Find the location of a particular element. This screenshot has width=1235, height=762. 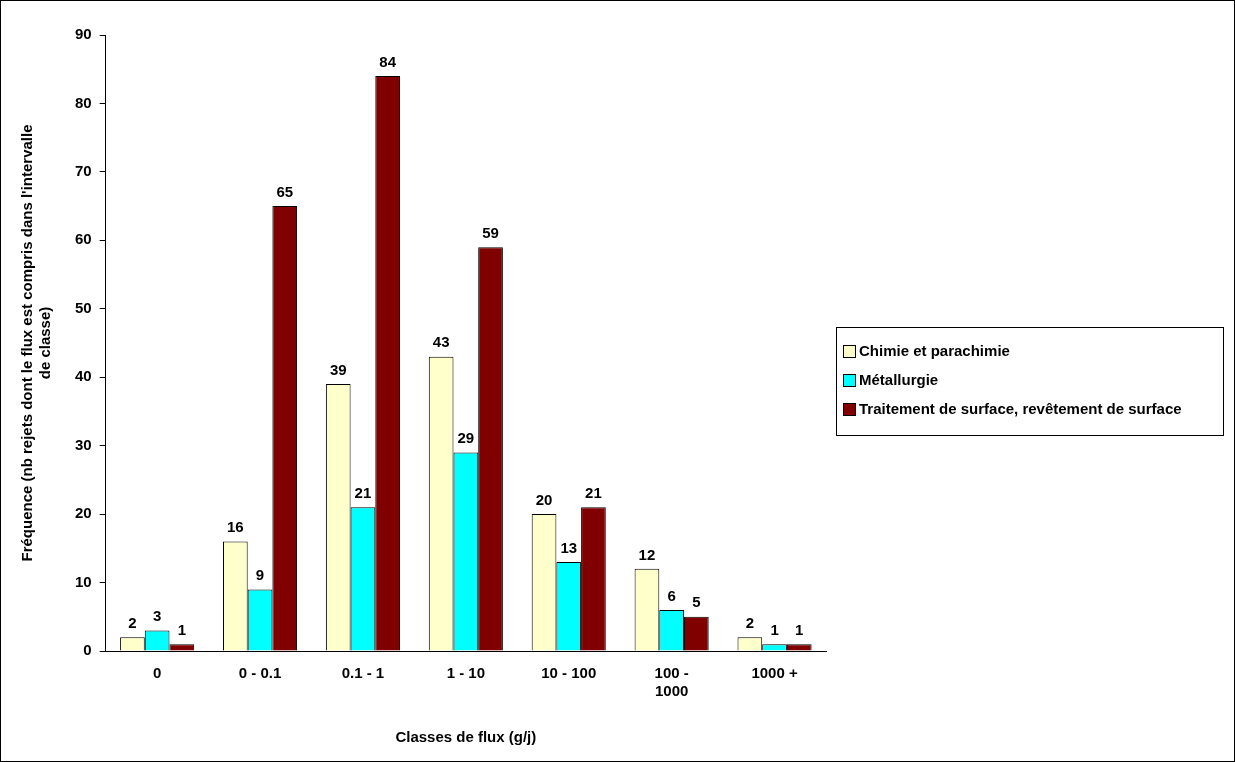

y-tick-label: 10 is located at coordinates (83, 581).